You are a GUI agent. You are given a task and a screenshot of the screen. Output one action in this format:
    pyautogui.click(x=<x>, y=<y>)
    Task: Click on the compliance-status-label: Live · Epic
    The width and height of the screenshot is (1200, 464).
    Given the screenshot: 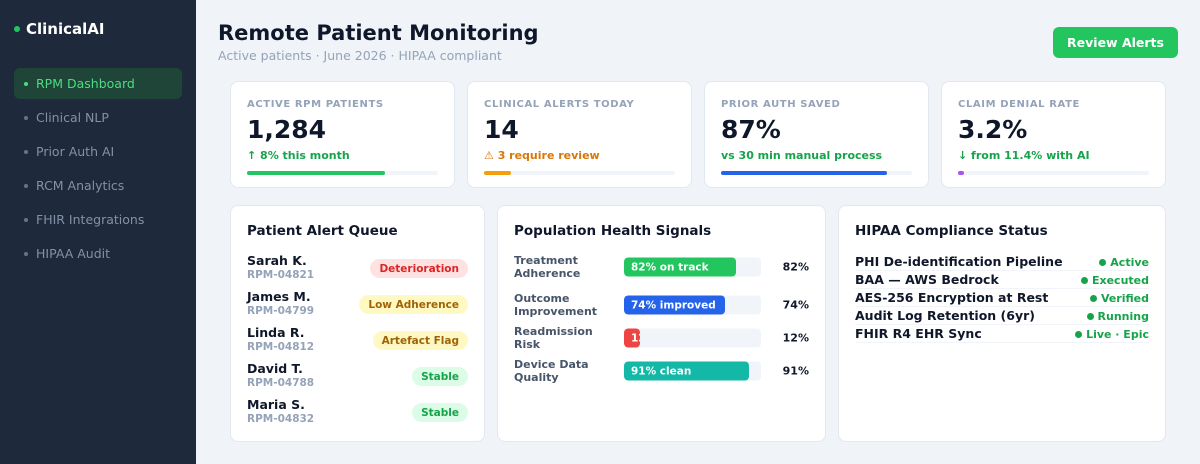 What is the action you would take?
    pyautogui.click(x=1117, y=334)
    